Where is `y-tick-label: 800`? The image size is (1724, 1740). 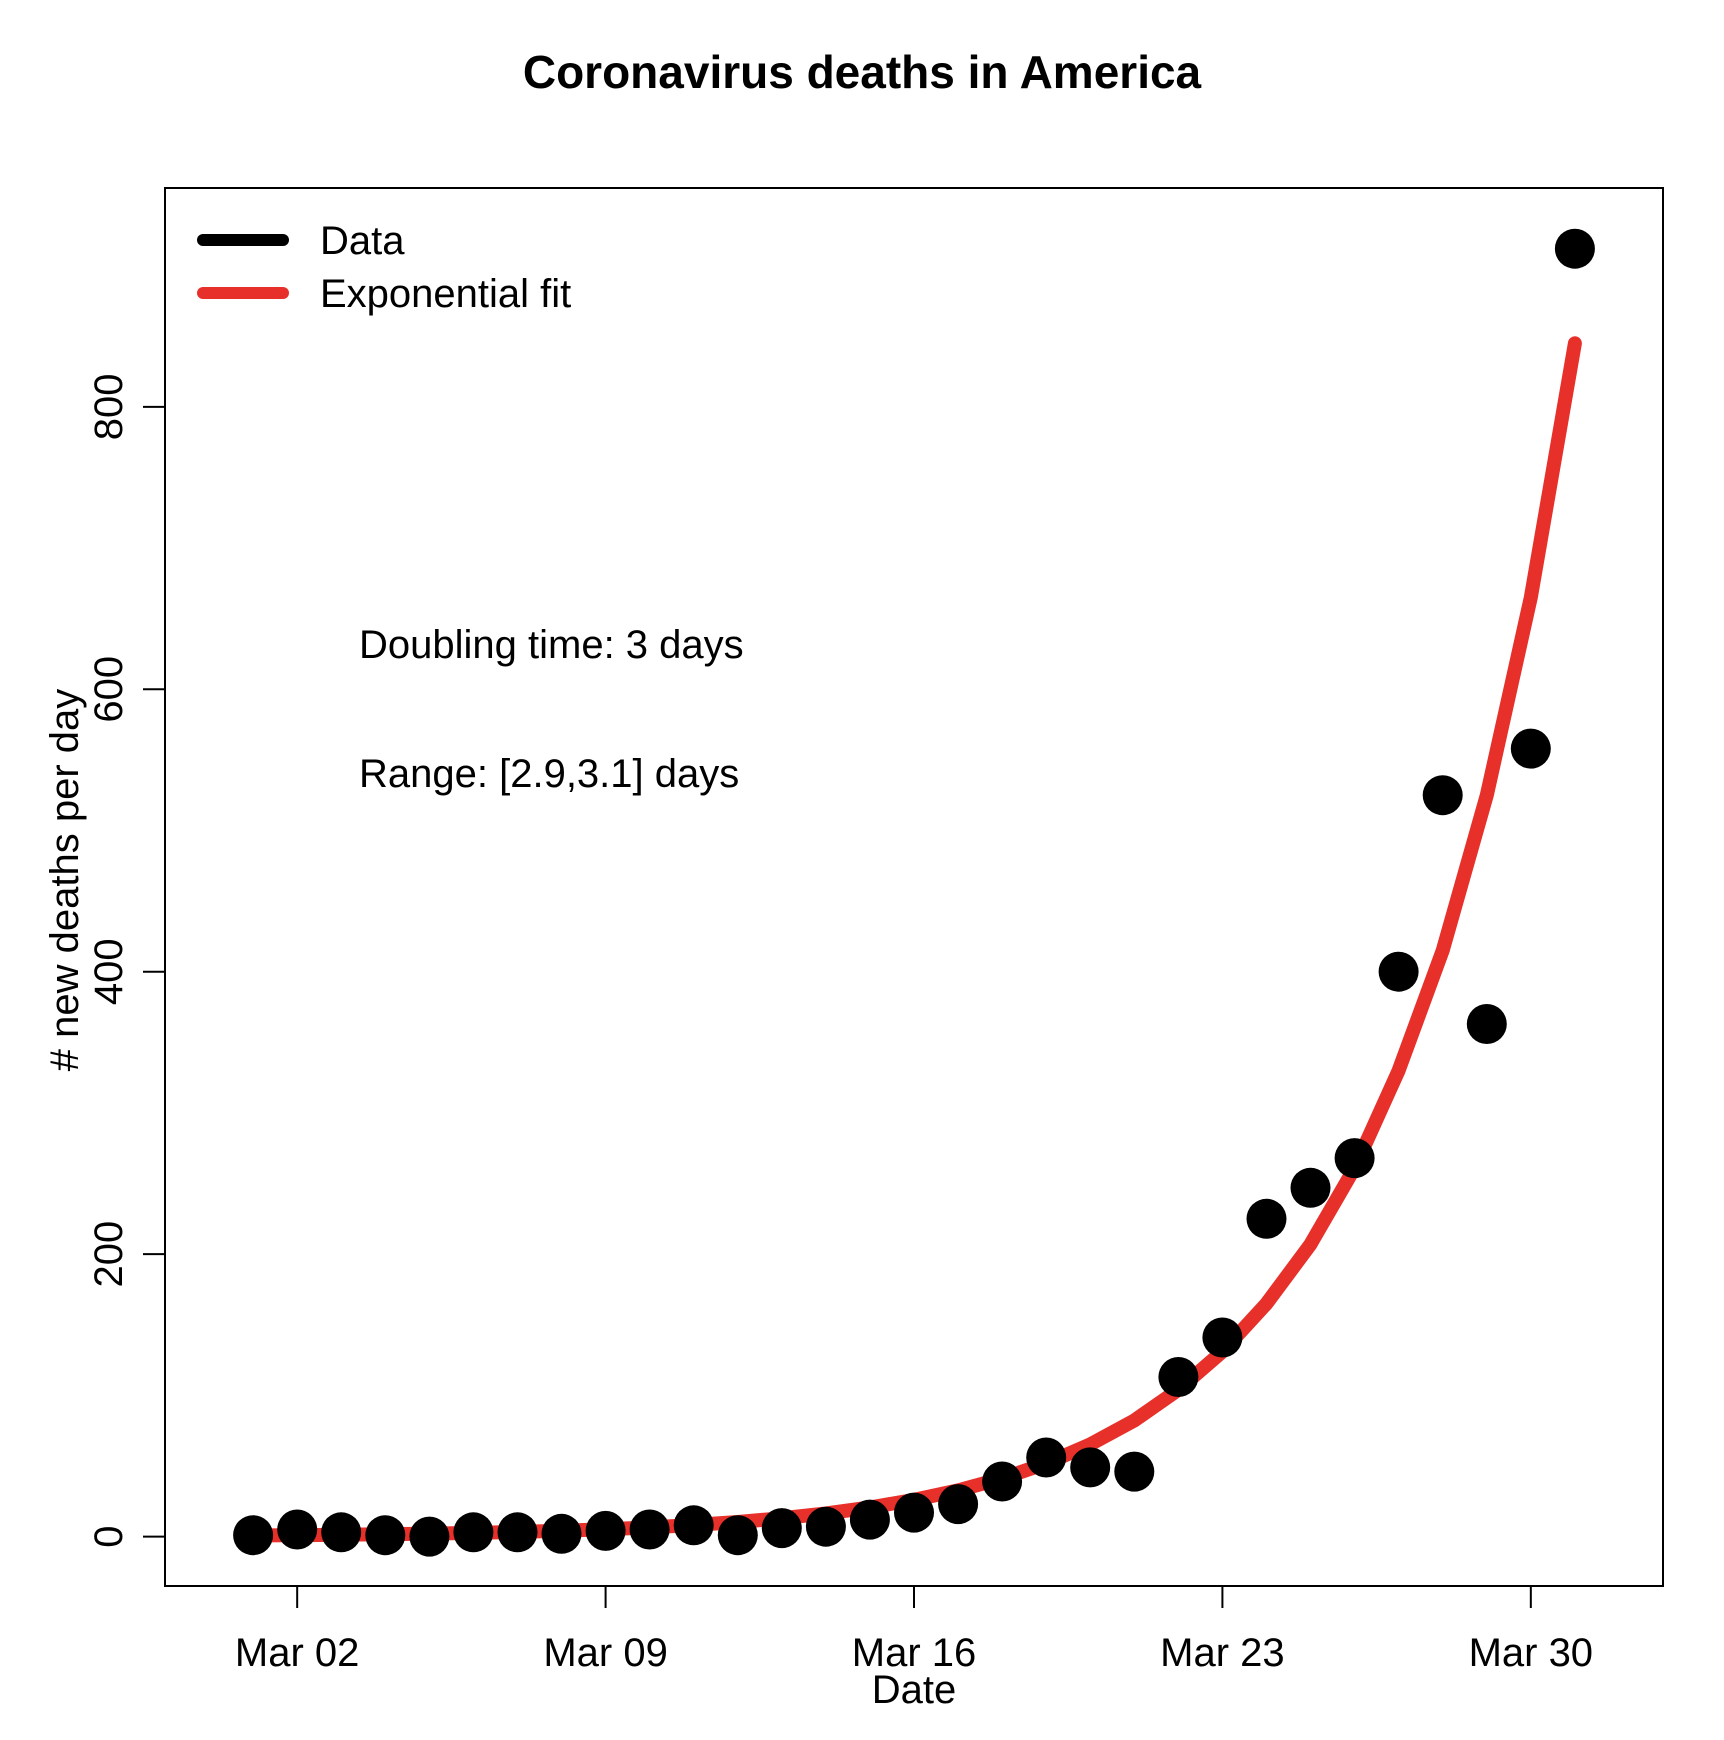 y-tick-label: 800 is located at coordinates (109, 407).